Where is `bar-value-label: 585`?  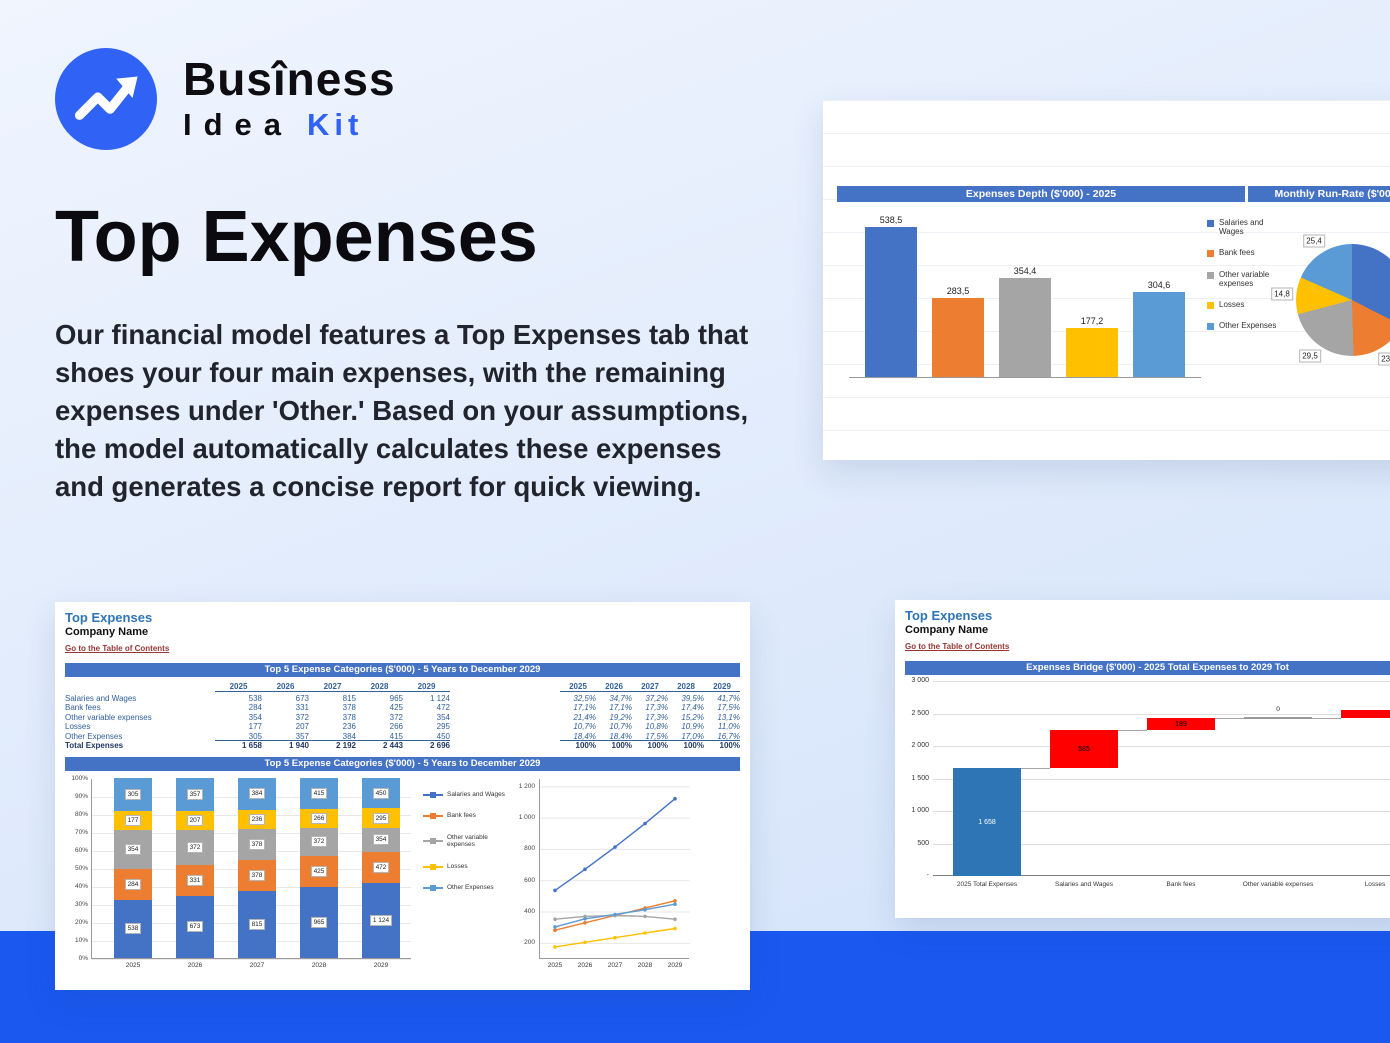
bar-value-label: 585 is located at coordinates (1084, 749).